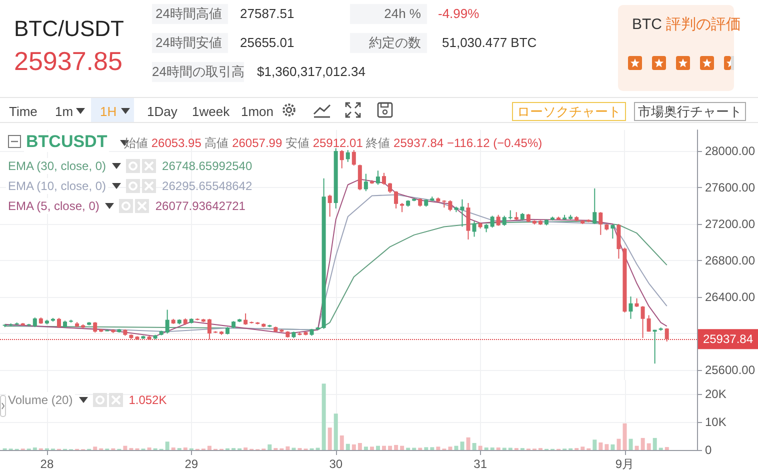 The height and width of the screenshot is (476, 758). What do you see at coordinates (40, 400) in the screenshot?
I see `text: Volume (20)` at bounding box center [40, 400].